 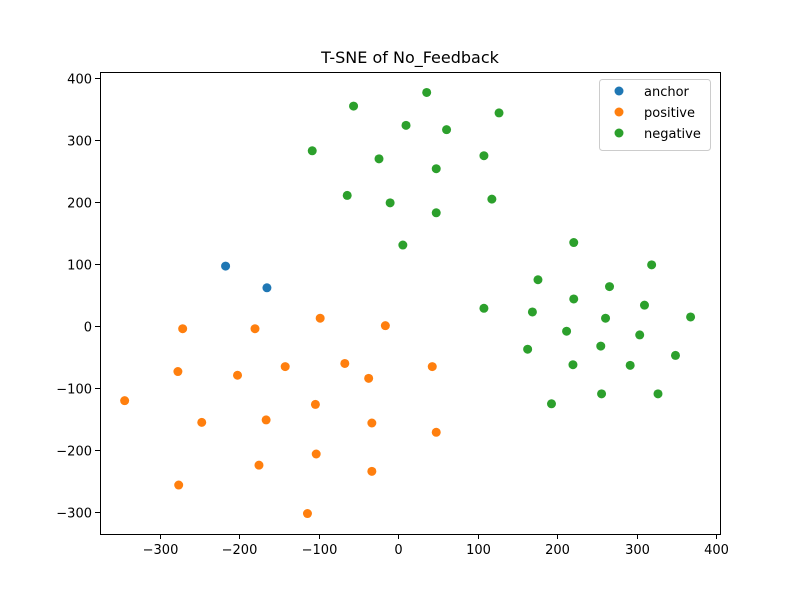 I want to click on series-anchor, so click(x=246, y=277).